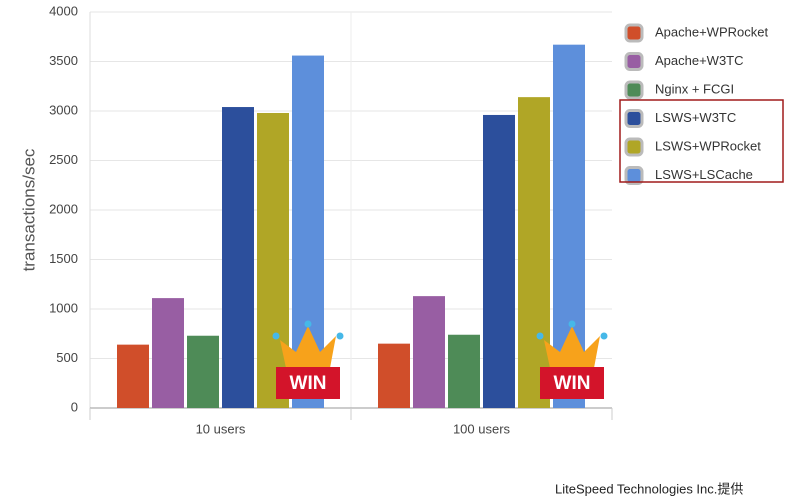 This screenshot has height=499, width=812. What do you see at coordinates (63, 109) in the screenshot?
I see `y-tick-label: 3000` at bounding box center [63, 109].